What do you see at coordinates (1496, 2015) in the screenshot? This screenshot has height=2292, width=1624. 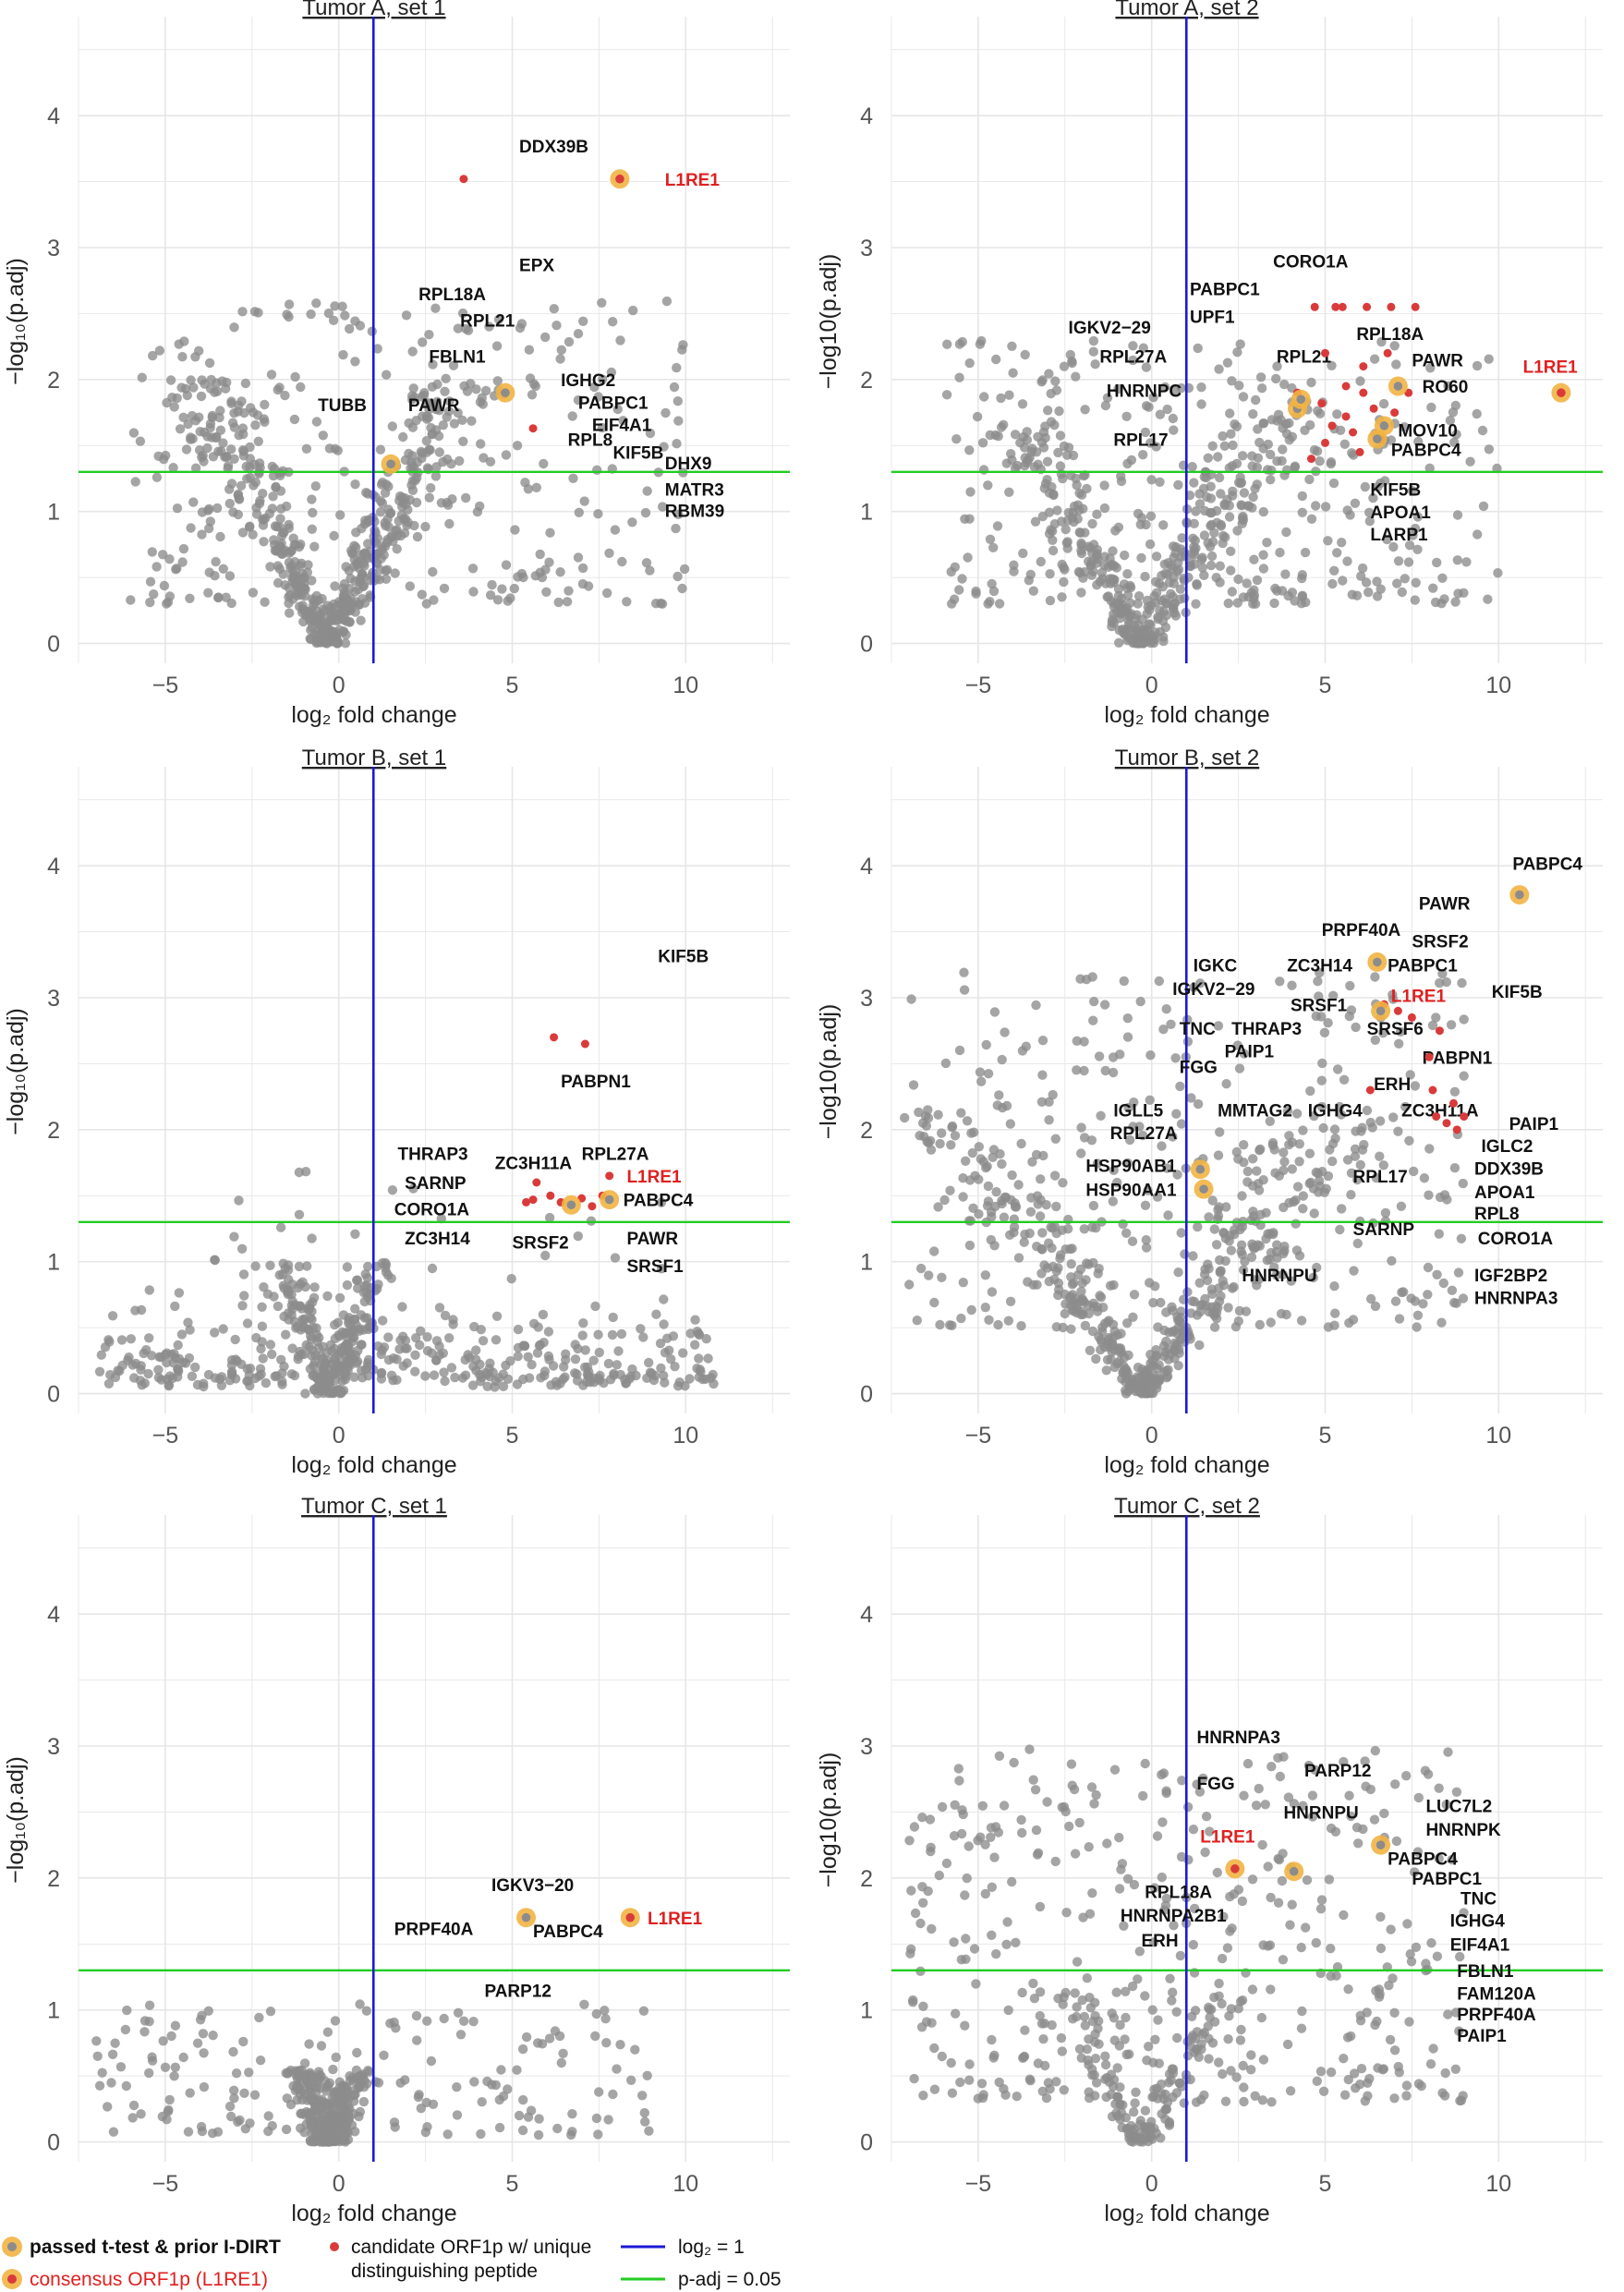 I see `gene-label: PRPF40A` at bounding box center [1496, 2015].